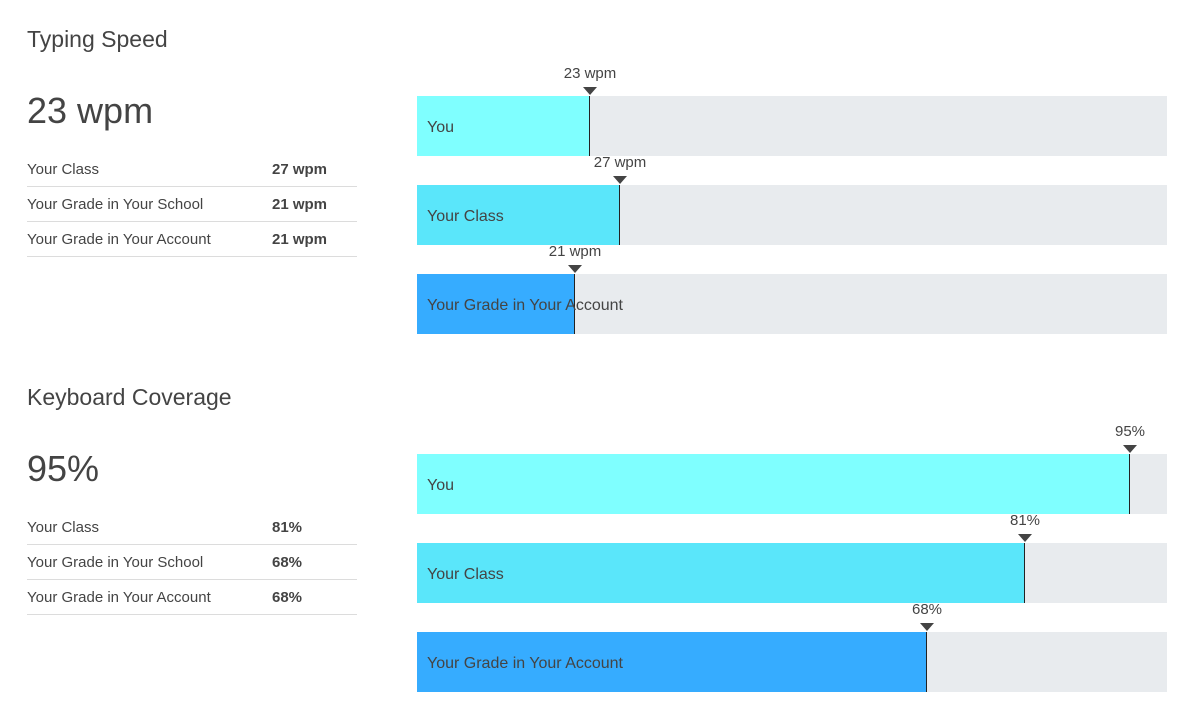  I want to click on section-title: Keyboard Coverage, so click(129, 397).